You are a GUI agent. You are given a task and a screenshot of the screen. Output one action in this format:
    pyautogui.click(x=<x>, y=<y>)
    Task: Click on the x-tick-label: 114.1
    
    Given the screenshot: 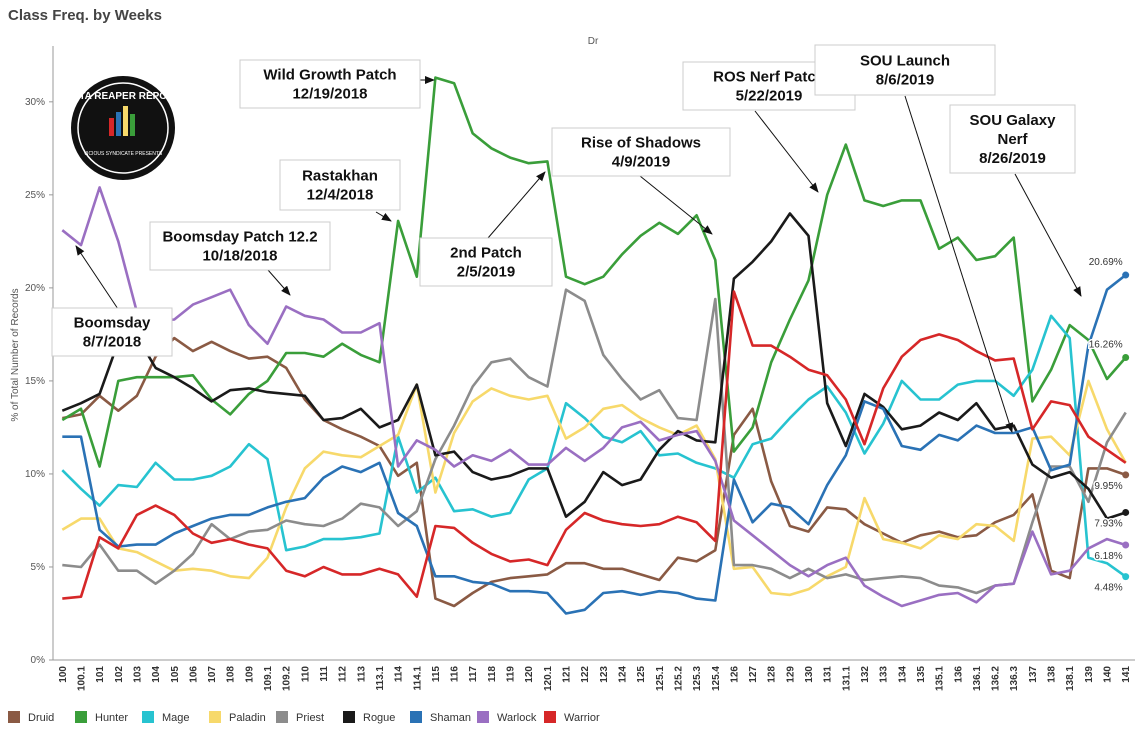 What is the action you would take?
    pyautogui.click(x=417, y=678)
    